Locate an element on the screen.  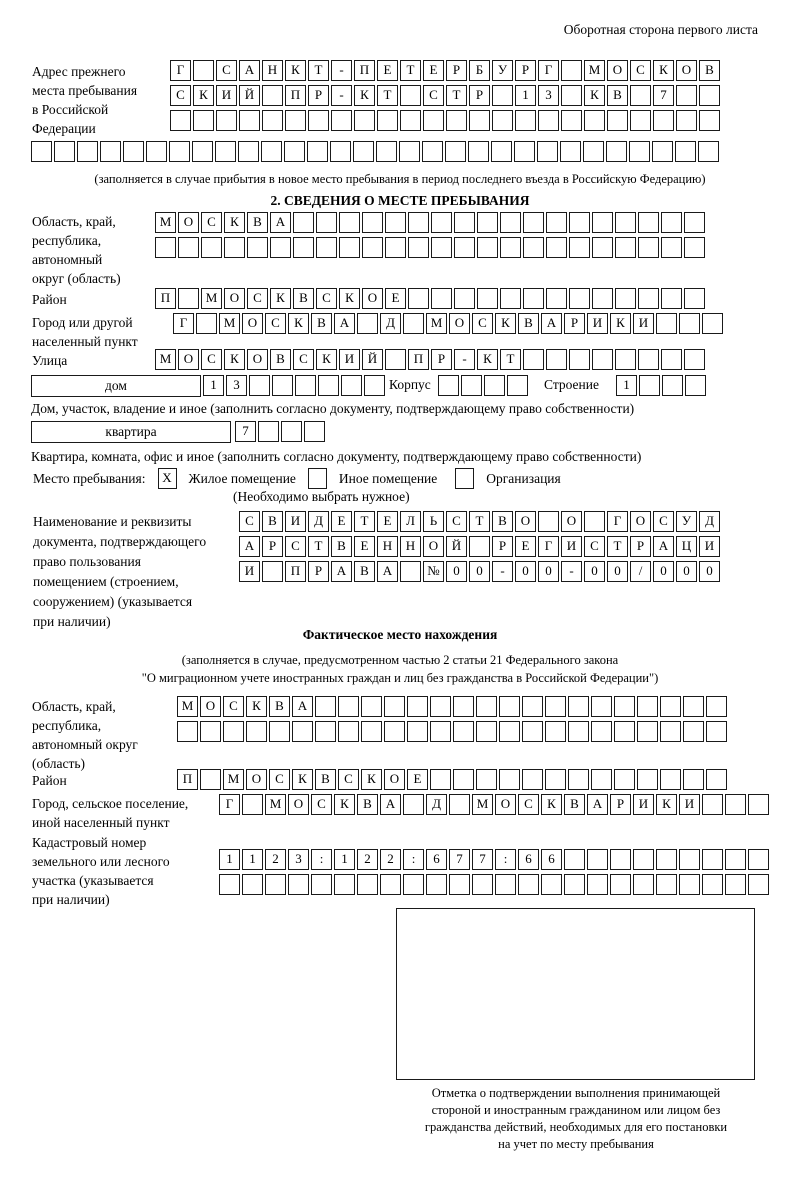
char-cell: : is located at coordinates (321, 859).